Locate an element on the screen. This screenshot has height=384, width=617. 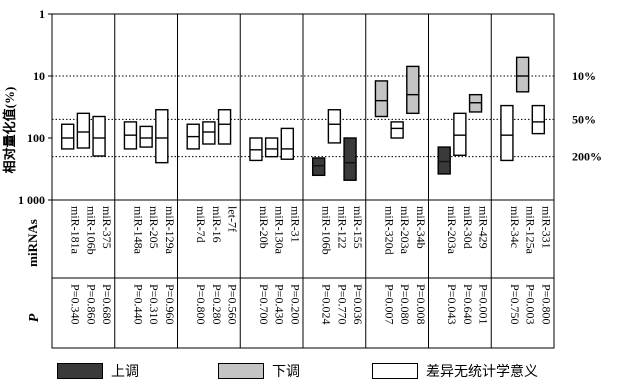
y-tick-label: 10 is located at coordinates (39, 76).